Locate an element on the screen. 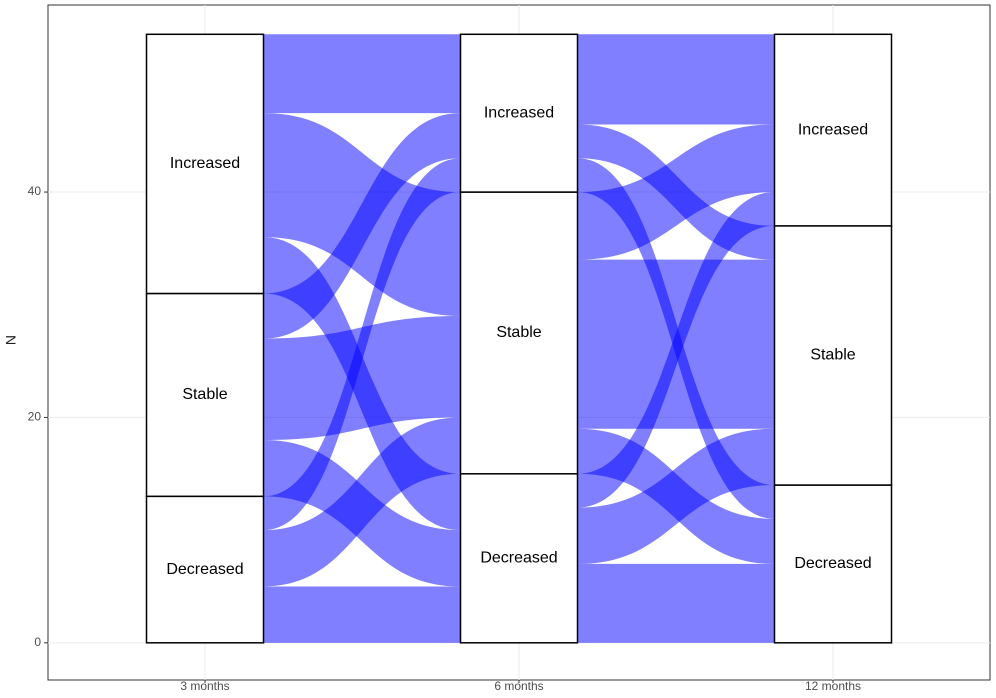 The height and width of the screenshot is (698, 996). y-tick-label: 40 is located at coordinates (35, 191).